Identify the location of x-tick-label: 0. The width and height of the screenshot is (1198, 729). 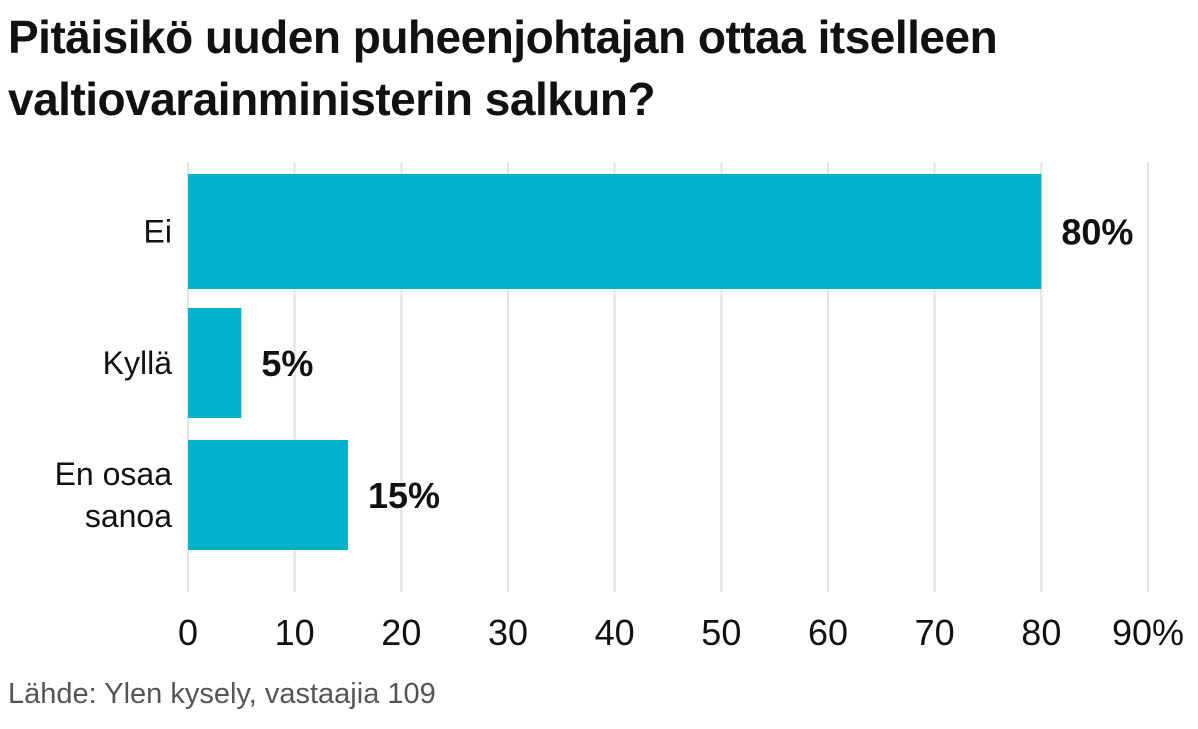
(188, 632).